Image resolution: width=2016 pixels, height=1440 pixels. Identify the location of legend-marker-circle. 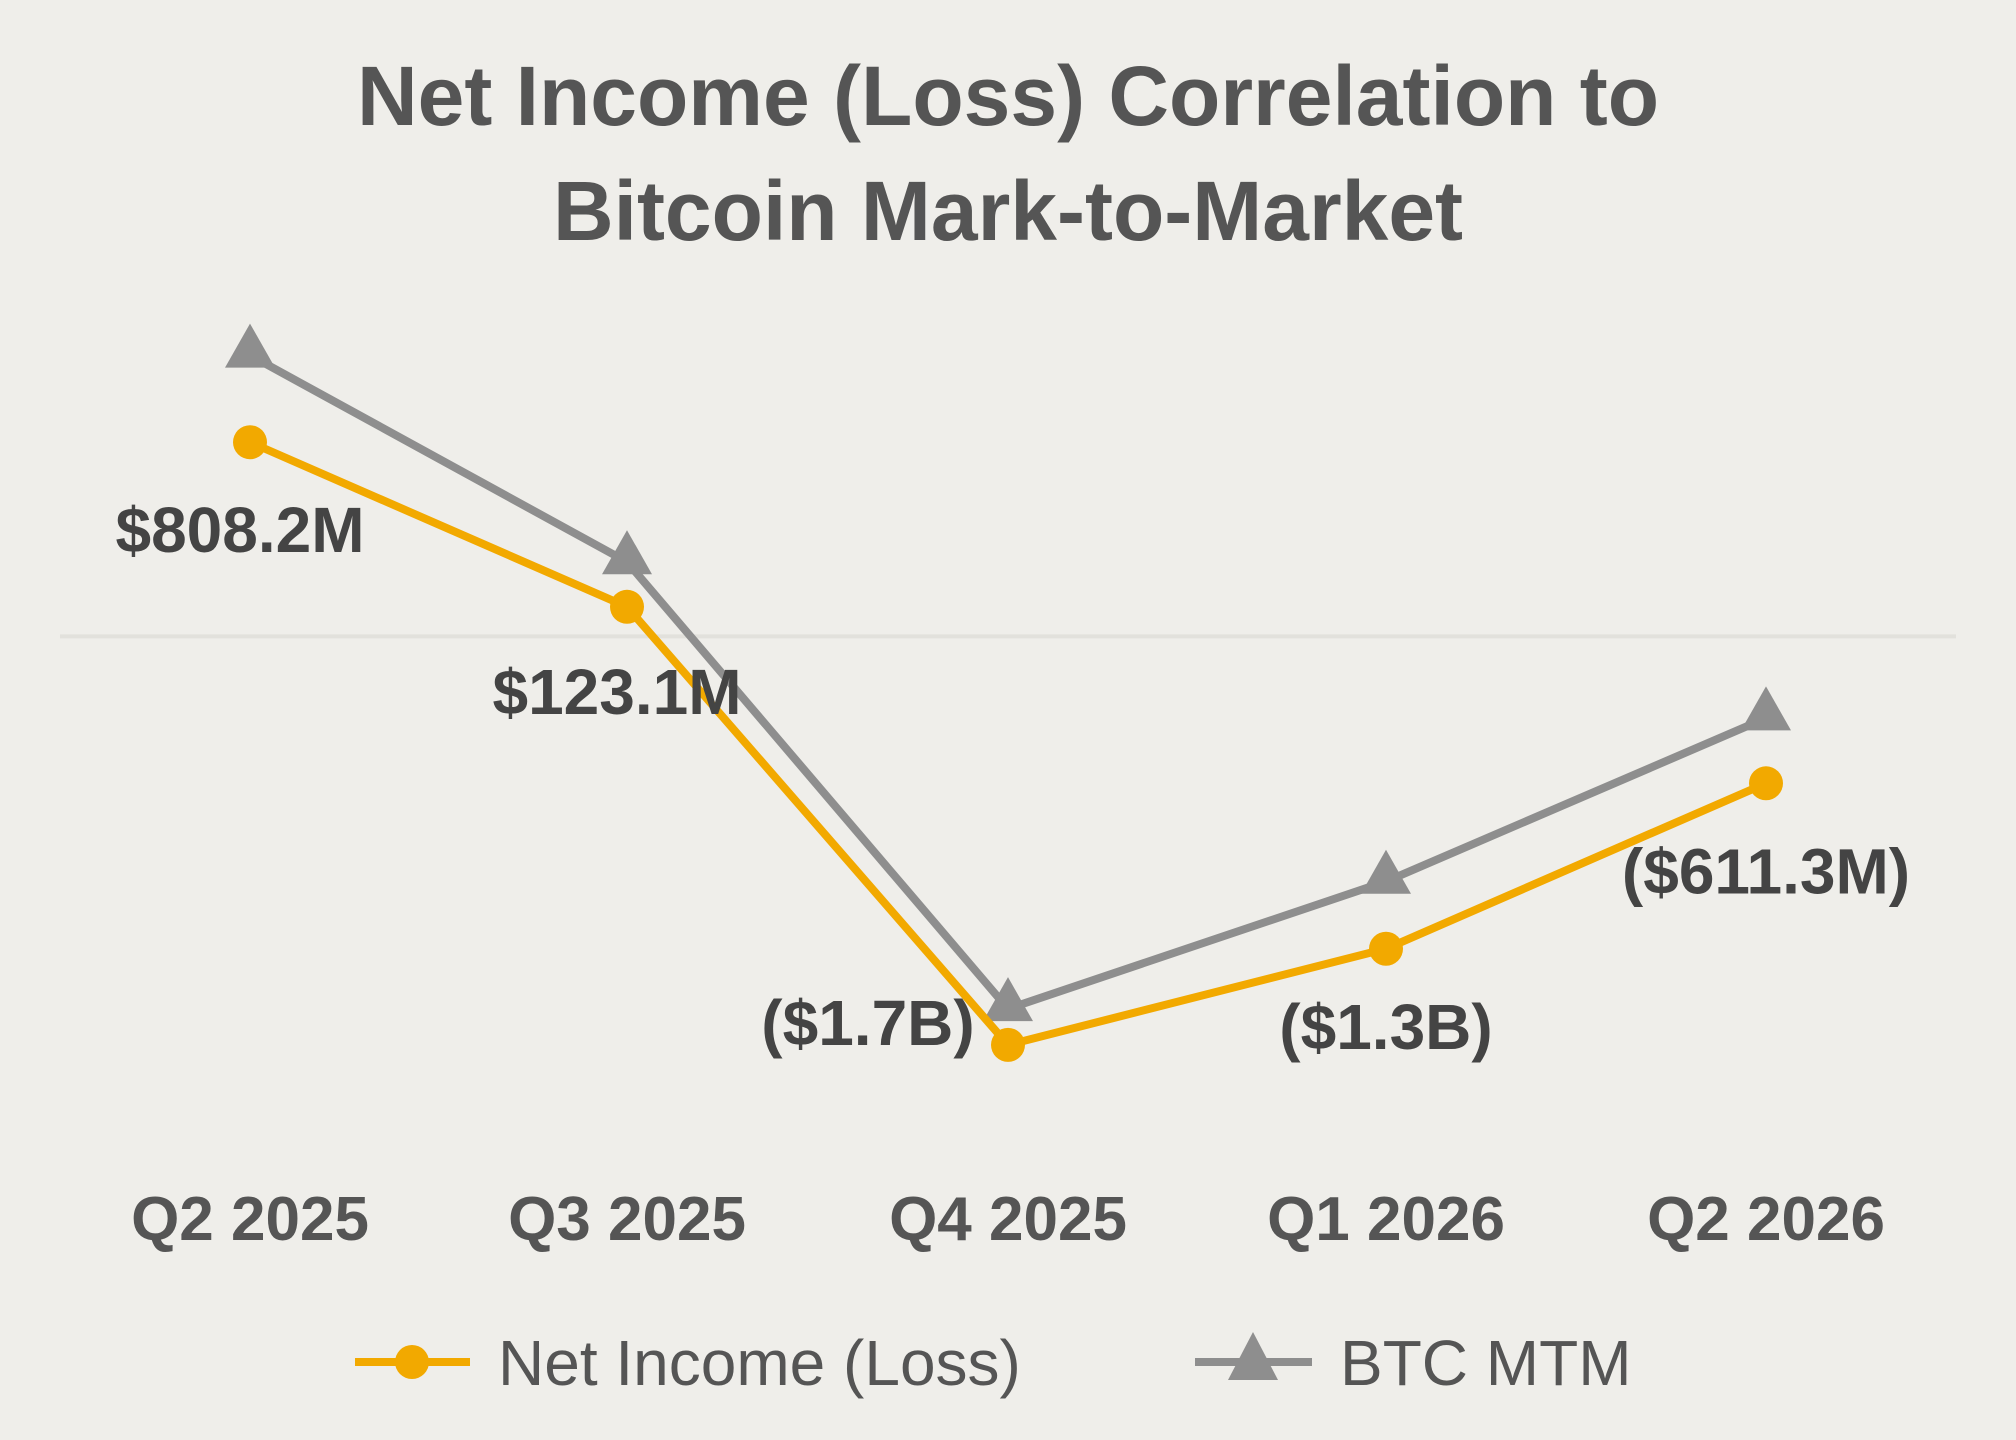
(412, 1362).